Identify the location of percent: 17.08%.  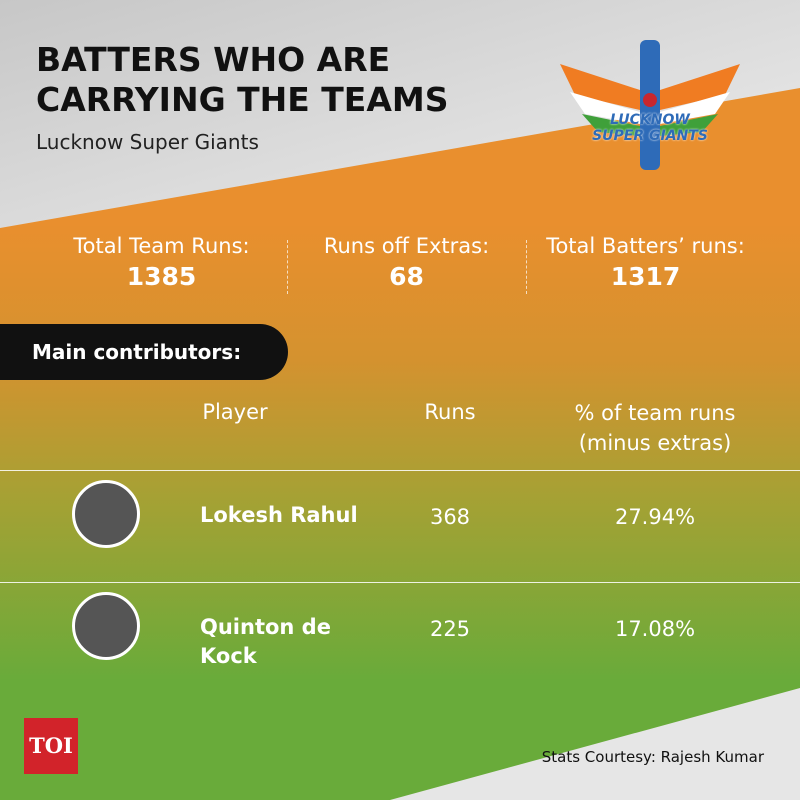
(655, 629).